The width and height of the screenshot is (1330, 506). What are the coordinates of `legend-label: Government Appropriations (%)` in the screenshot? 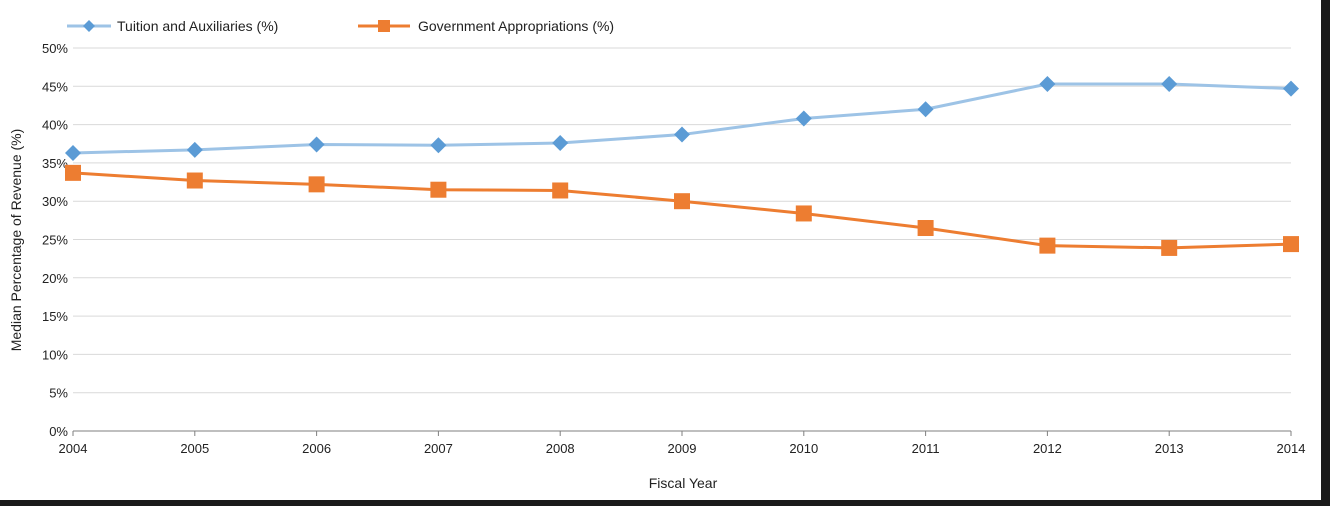 It's located at (516, 26).